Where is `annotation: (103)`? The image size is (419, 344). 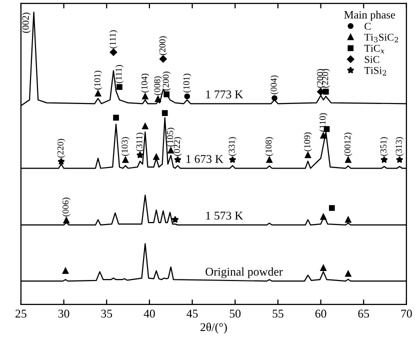
annotation: (103) is located at coordinates (125, 146).